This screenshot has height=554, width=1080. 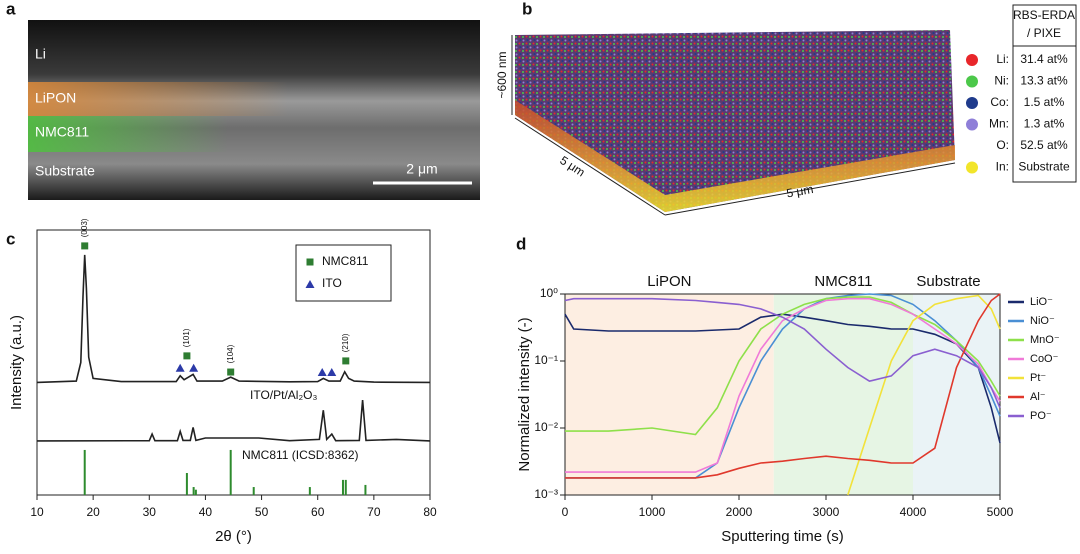 What do you see at coordinates (16, 362) in the screenshot?
I see `y-axis-label: Intensity (a.u.)` at bounding box center [16, 362].